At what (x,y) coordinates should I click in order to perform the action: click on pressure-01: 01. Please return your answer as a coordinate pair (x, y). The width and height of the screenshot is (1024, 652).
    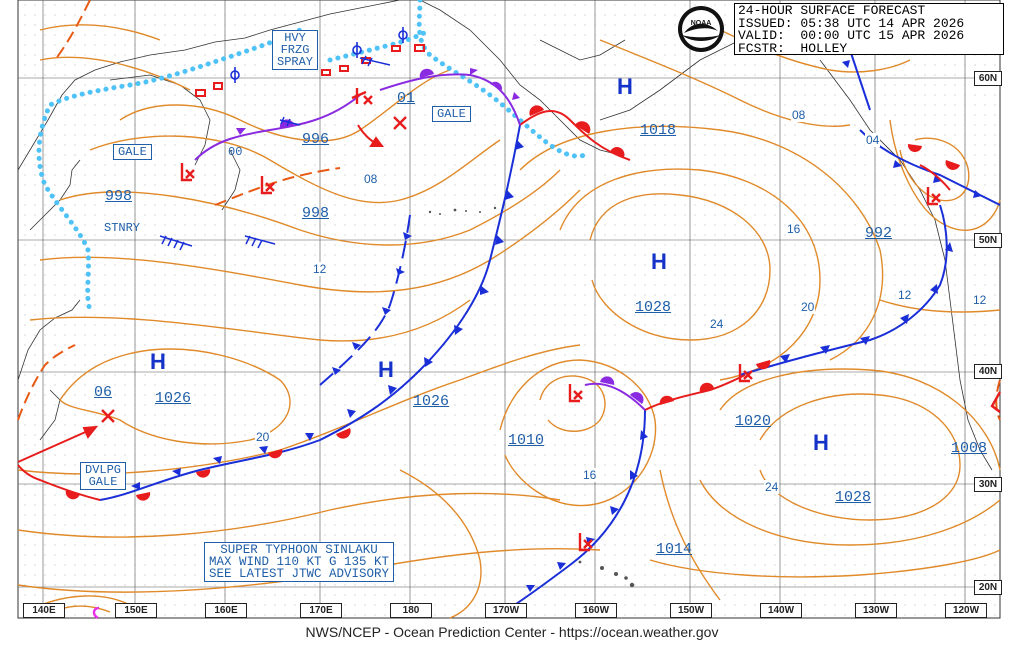
    Looking at the image, I should click on (406, 98).